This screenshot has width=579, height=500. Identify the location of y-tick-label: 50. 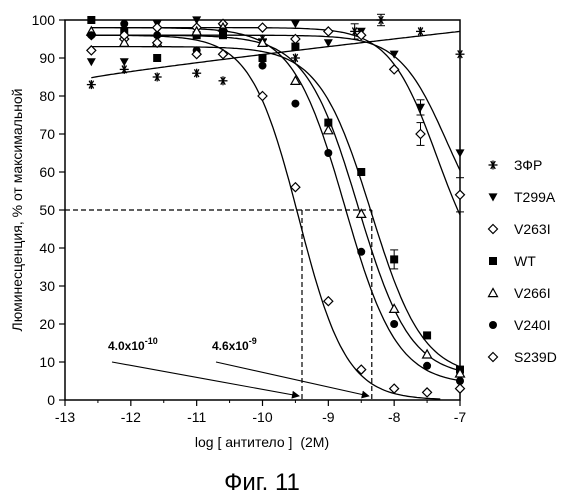
(47, 210).